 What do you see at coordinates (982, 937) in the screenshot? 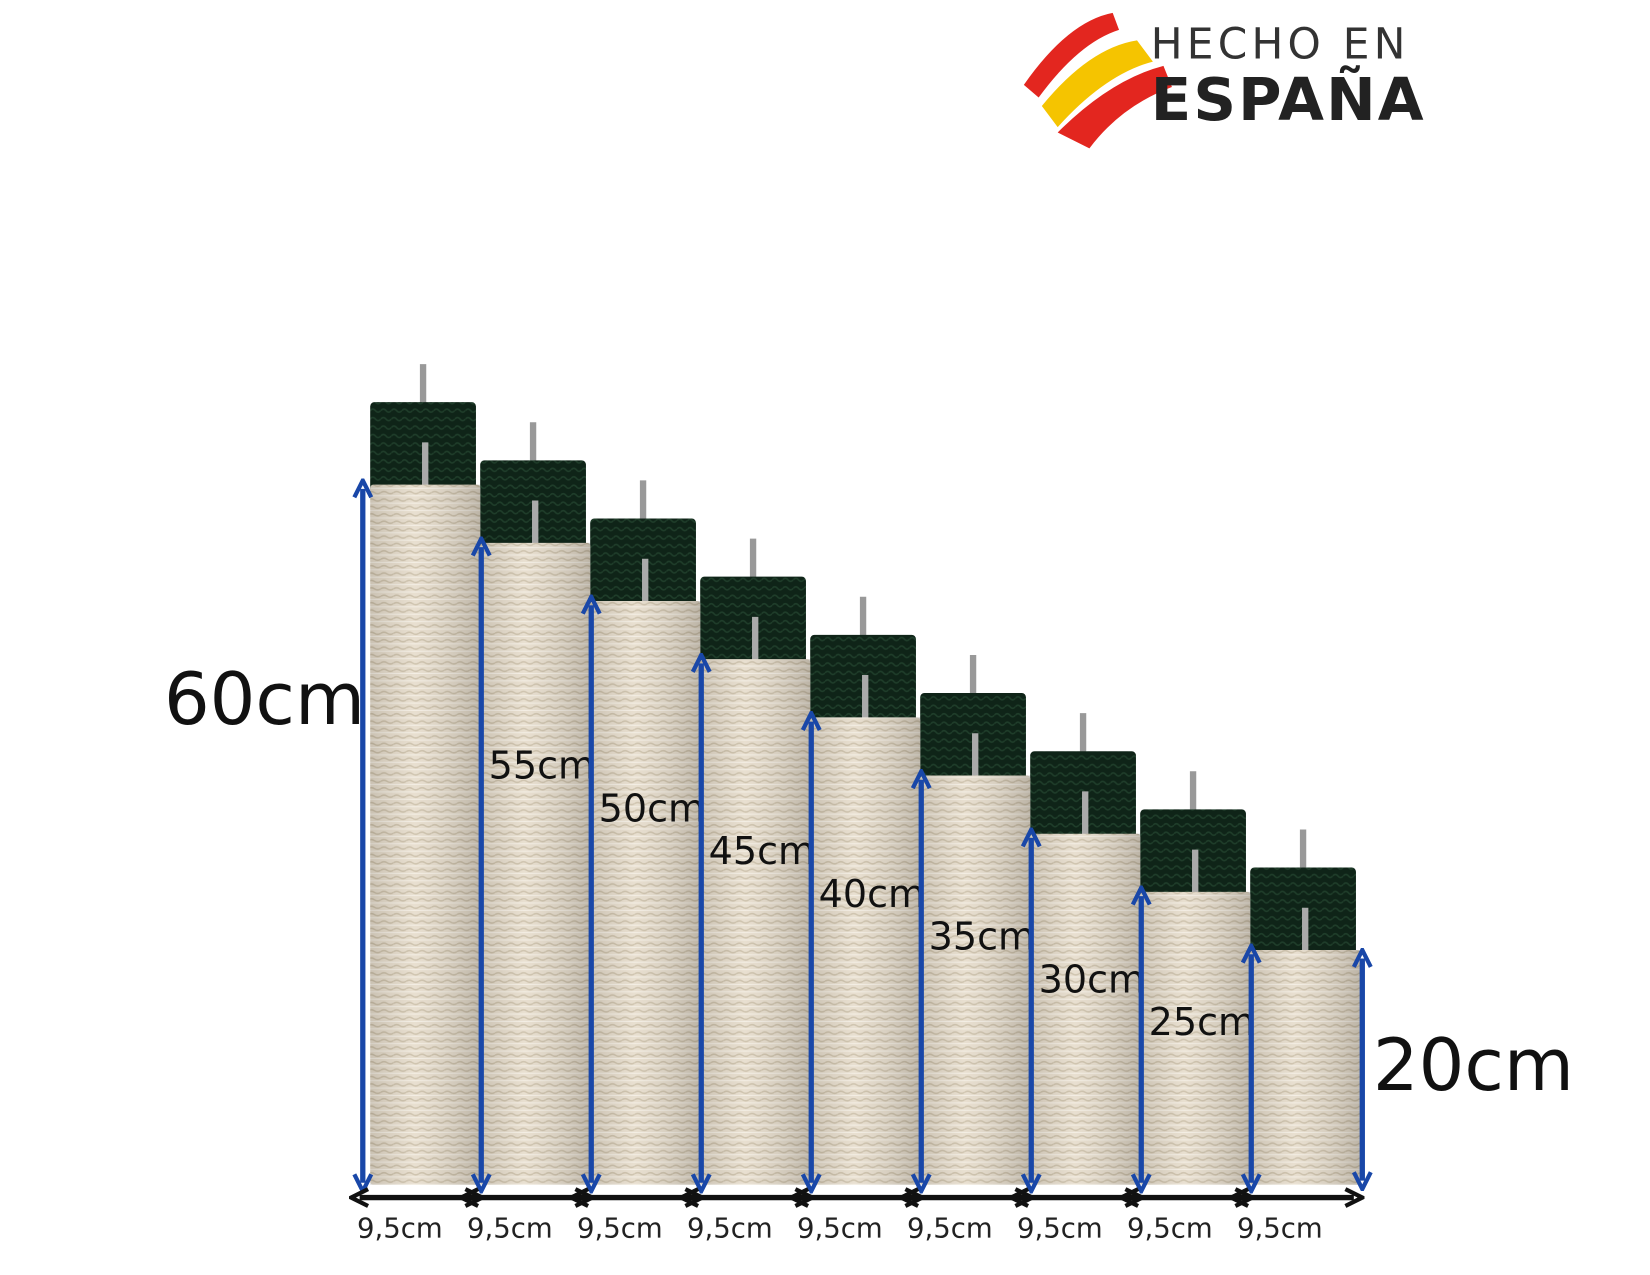
I see `height-label: 35cm` at bounding box center [982, 937].